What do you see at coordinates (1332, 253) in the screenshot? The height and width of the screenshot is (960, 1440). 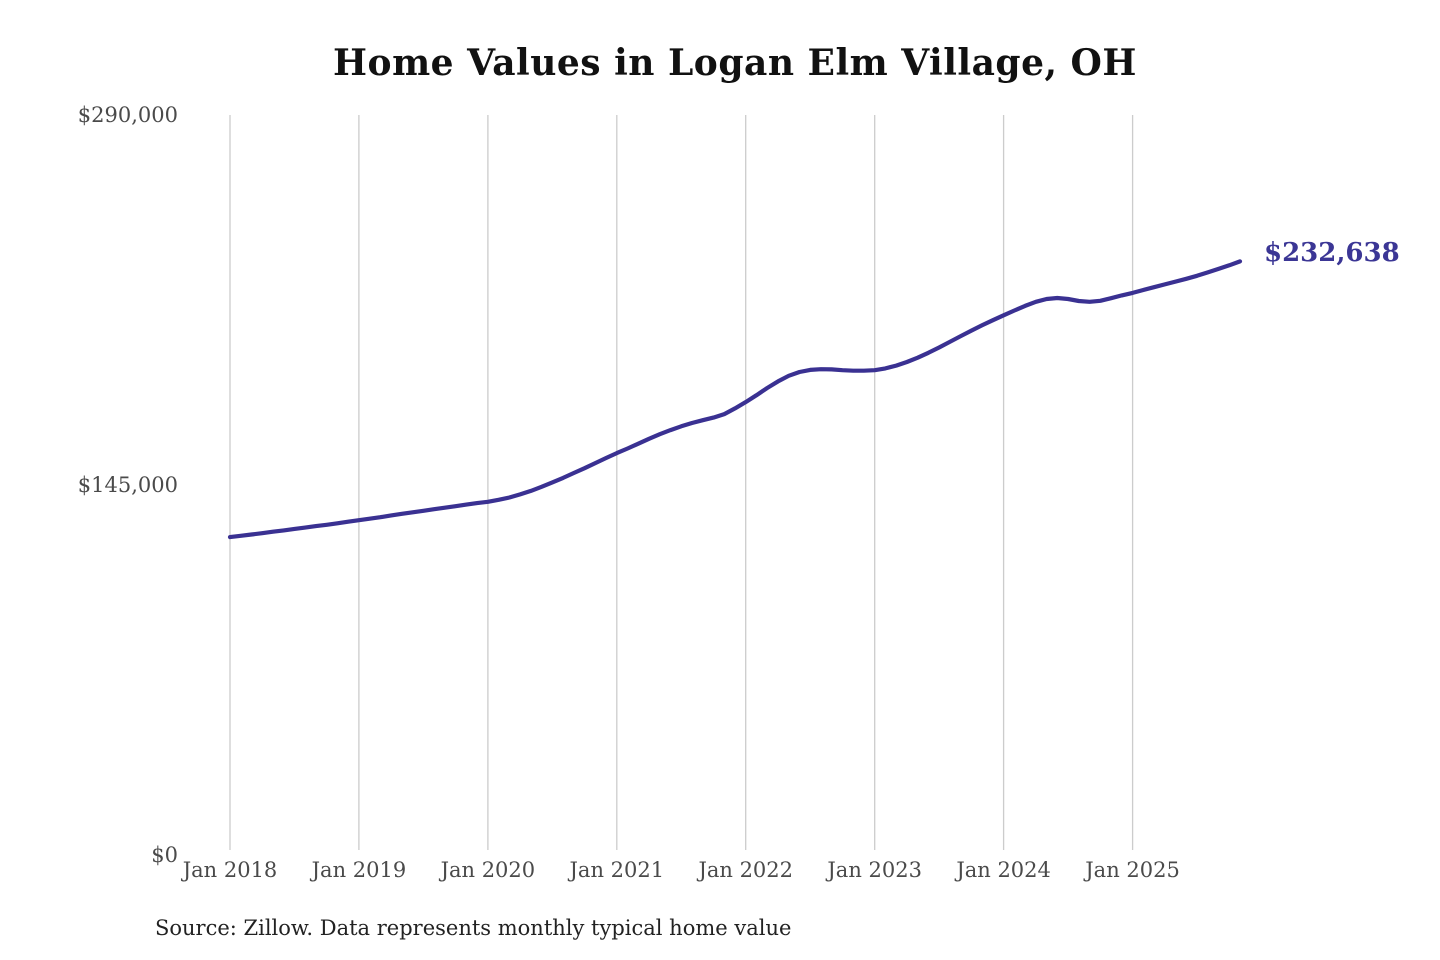 I see `latest-value-label: $232,638` at bounding box center [1332, 253].